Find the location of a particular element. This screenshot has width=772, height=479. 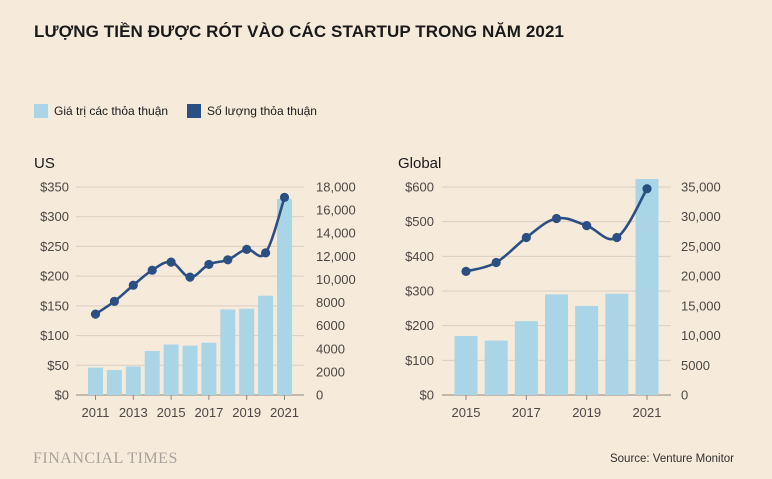

y-right-tick-label: 35,000 is located at coordinates (701, 187).